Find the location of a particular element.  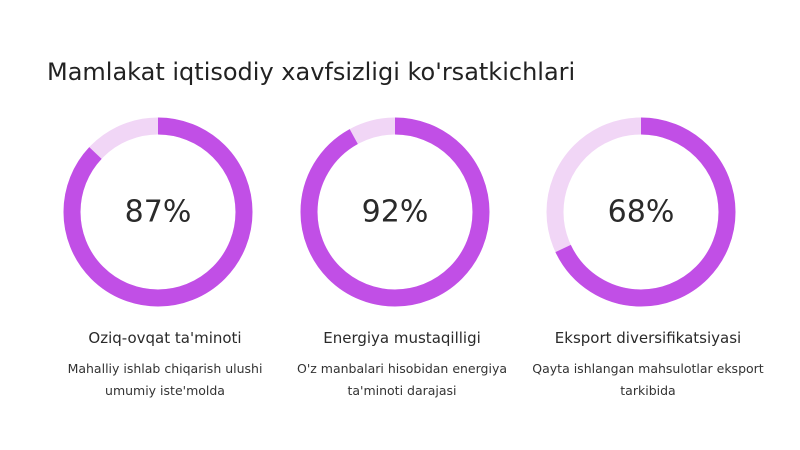

kpi-title: Oziq-ovqat ta'minoti is located at coordinates (165, 338).